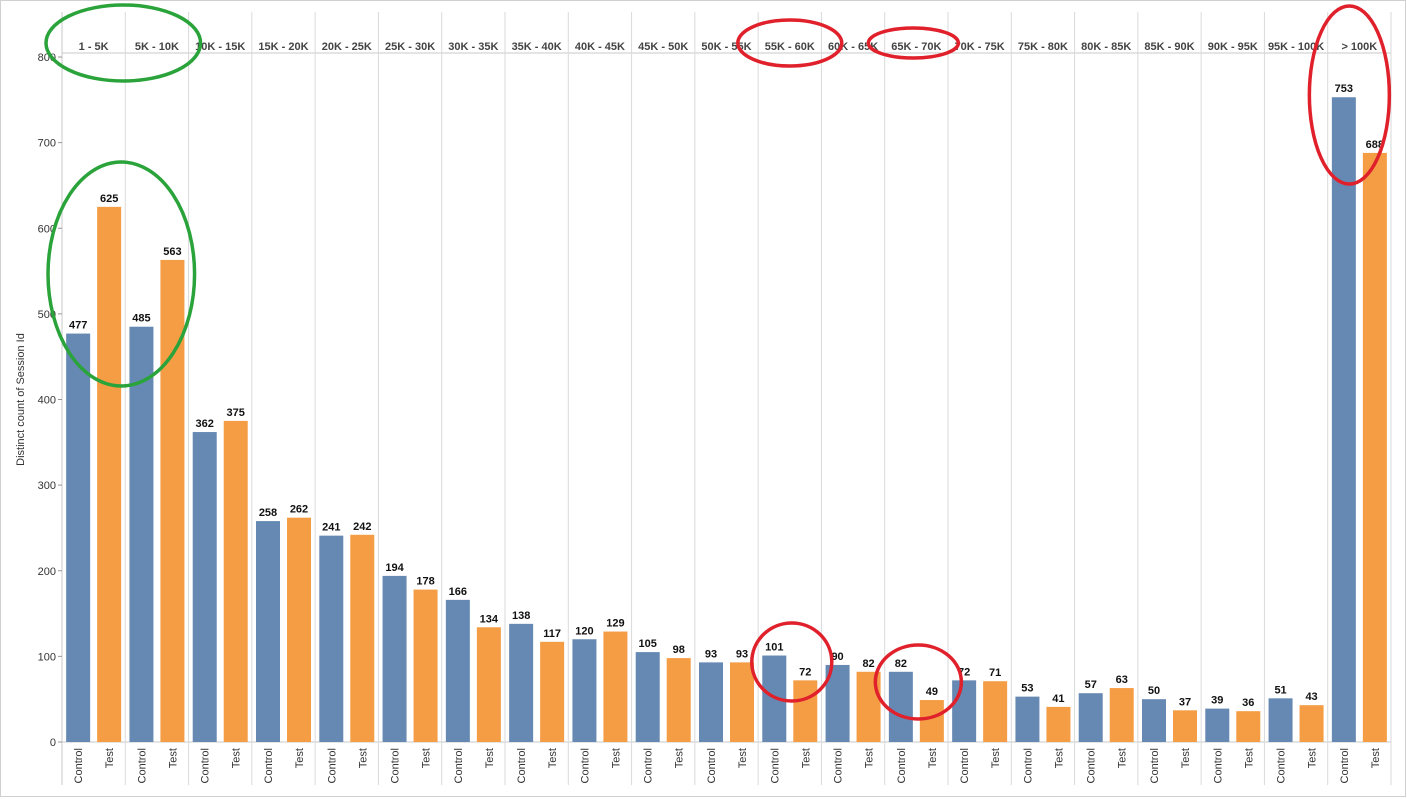 This screenshot has height=799, width=1407. What do you see at coordinates (648, 644) in the screenshot?
I see `data-label: 105` at bounding box center [648, 644].